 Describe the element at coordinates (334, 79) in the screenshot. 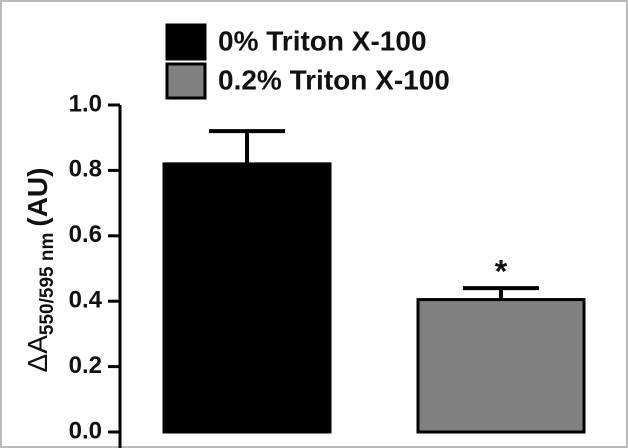

I see `legend-label: 0.2% Triton X-100` at that location.